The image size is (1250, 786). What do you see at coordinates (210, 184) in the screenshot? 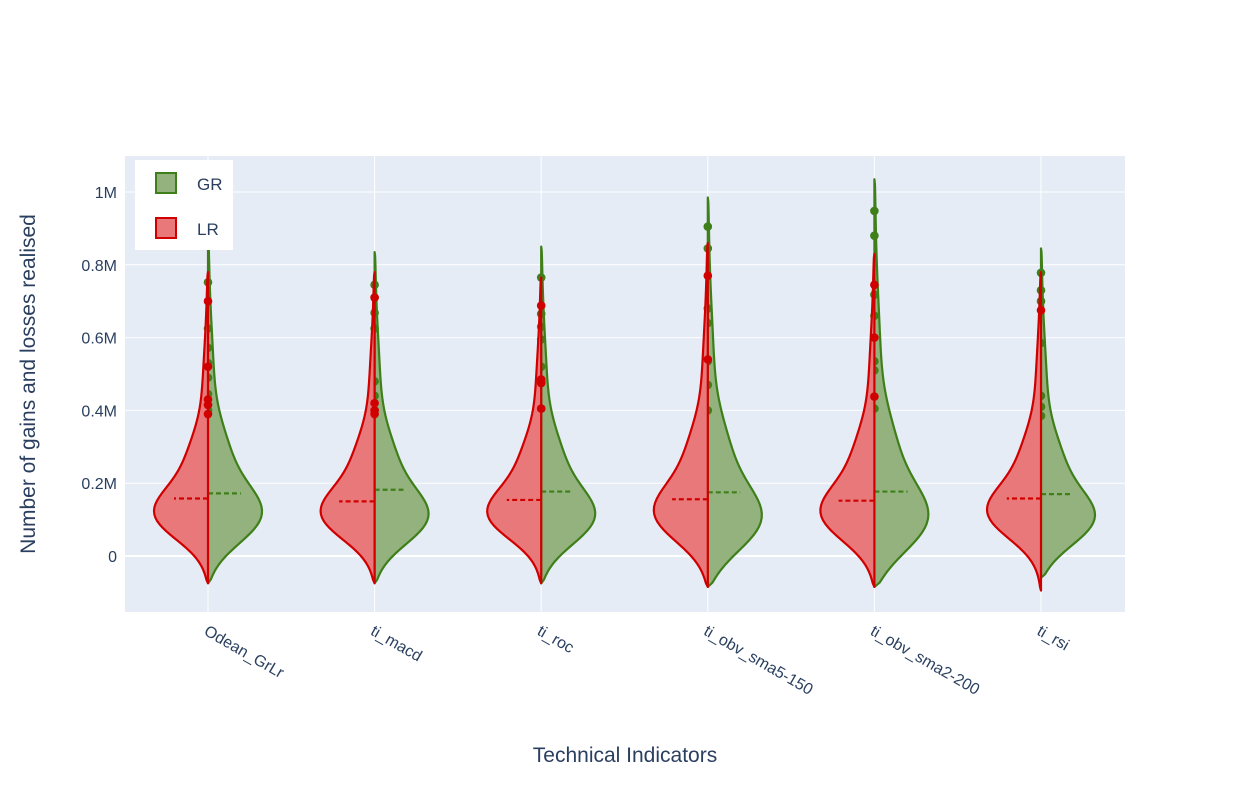
I see `legend-label-gr: GR` at bounding box center [210, 184].